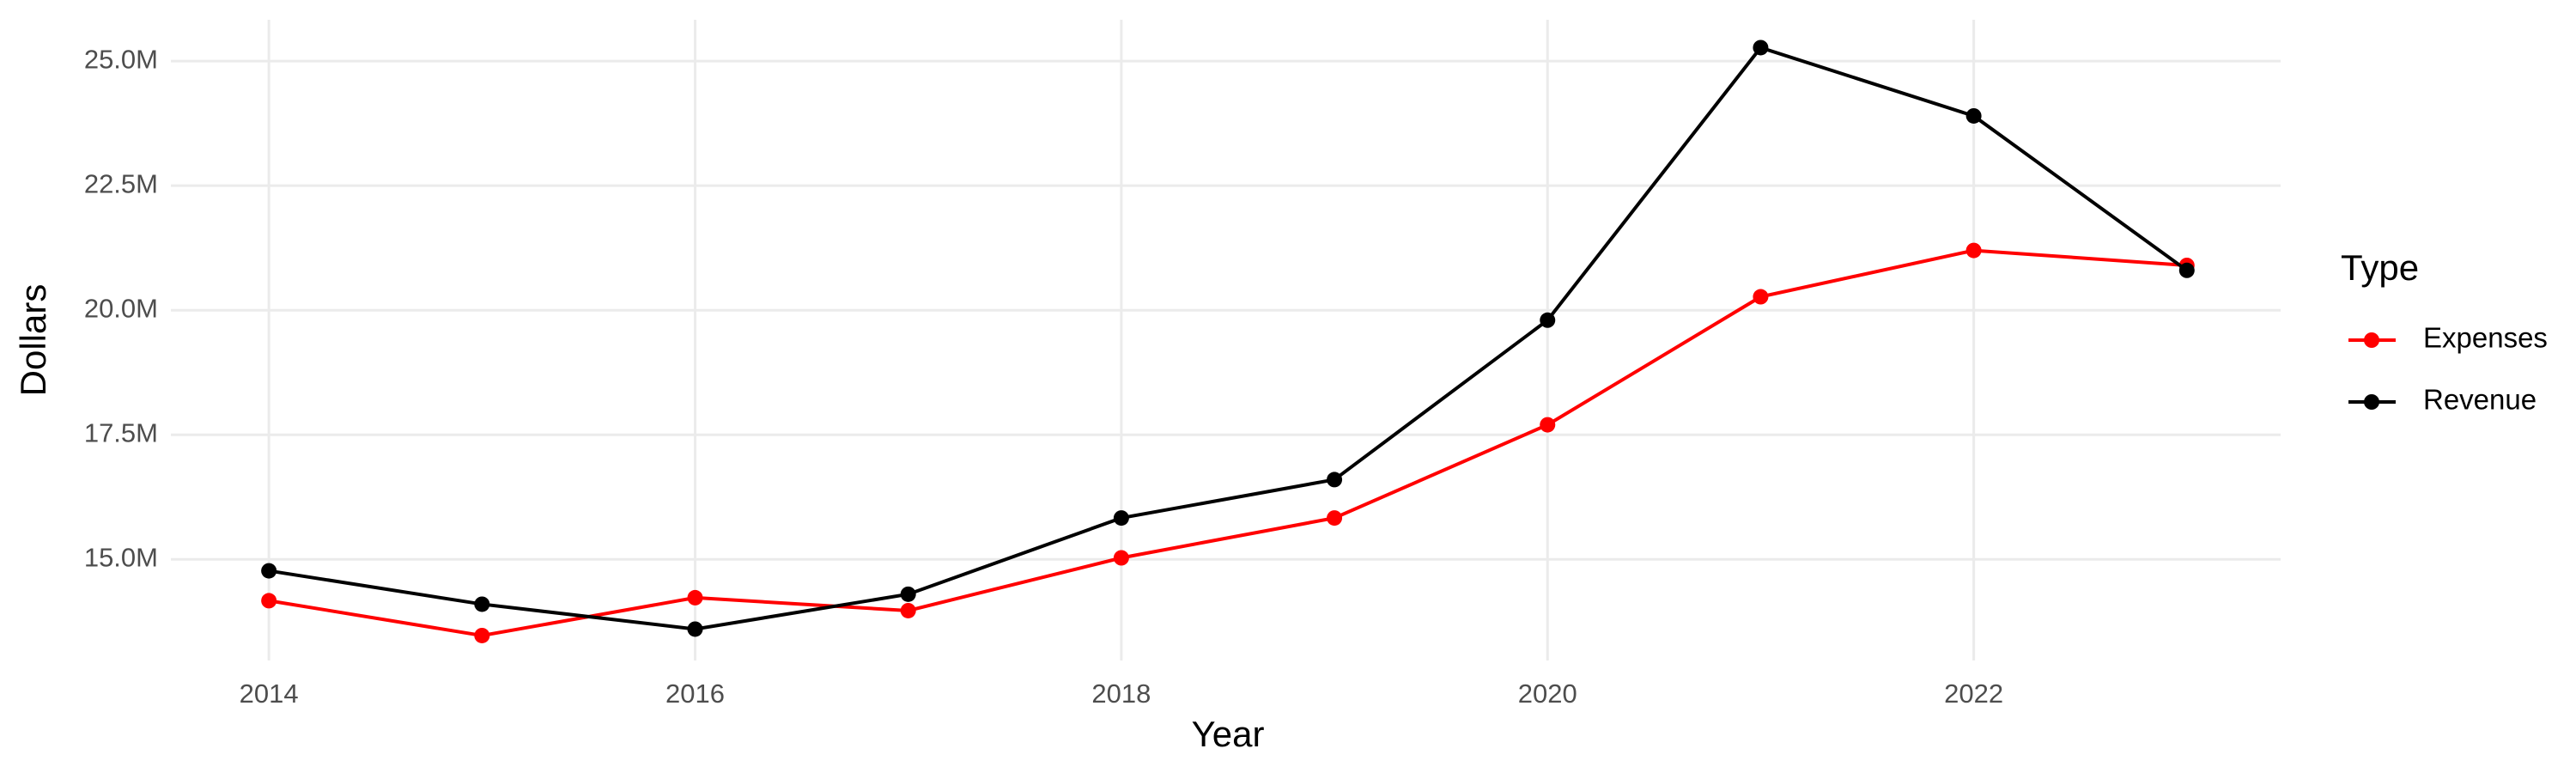  I want to click on x-tick-label: 2022, so click(1974, 694).